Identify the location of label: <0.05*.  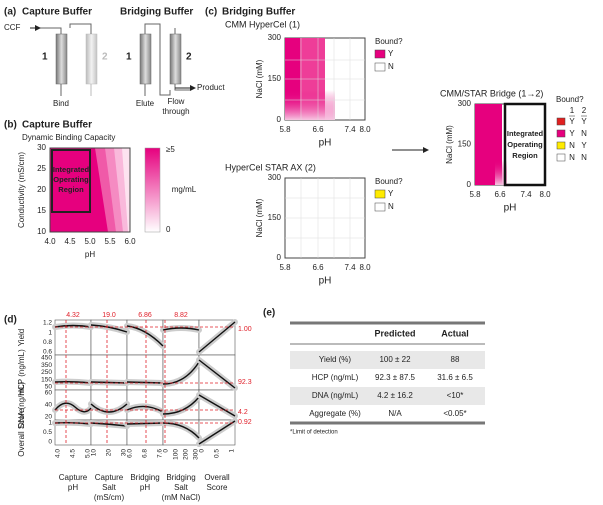
(454, 413).